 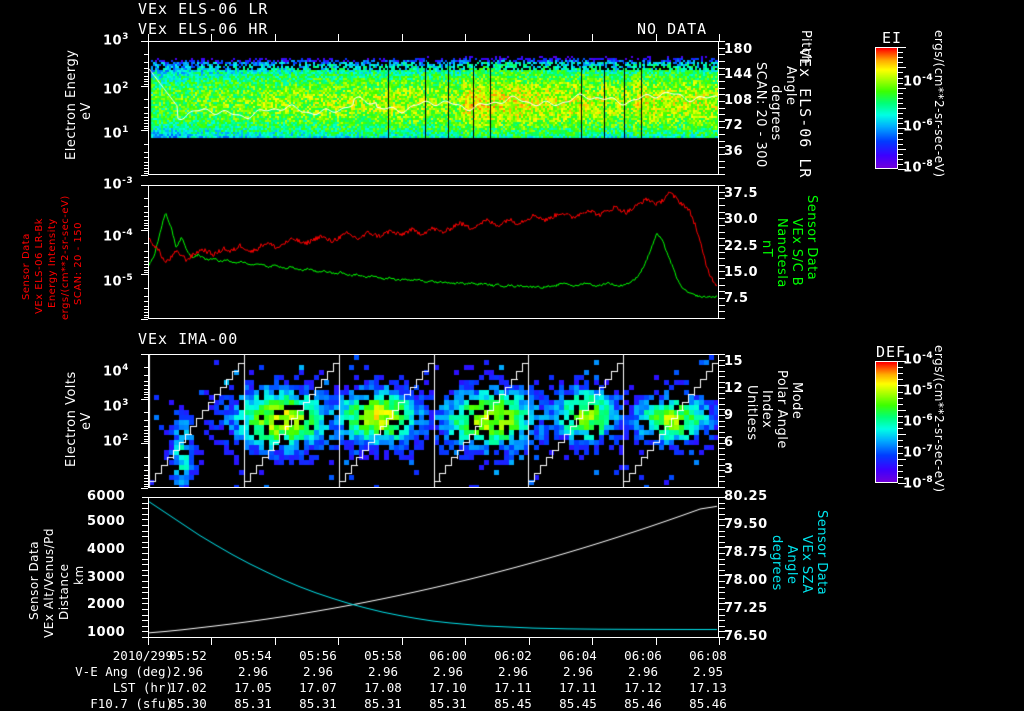 I want to click on bottom-table-cell: 06:02, so click(x=513, y=655).